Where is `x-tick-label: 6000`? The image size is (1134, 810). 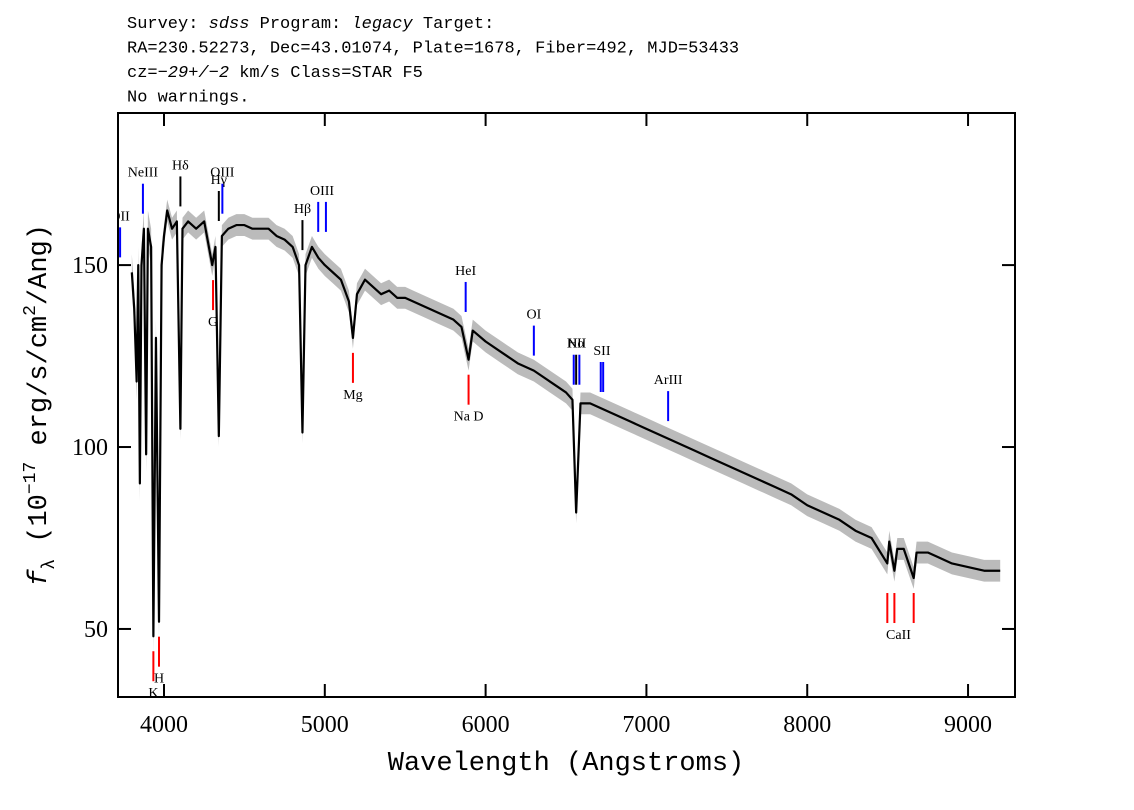
x-tick-label: 6000 is located at coordinates (486, 725).